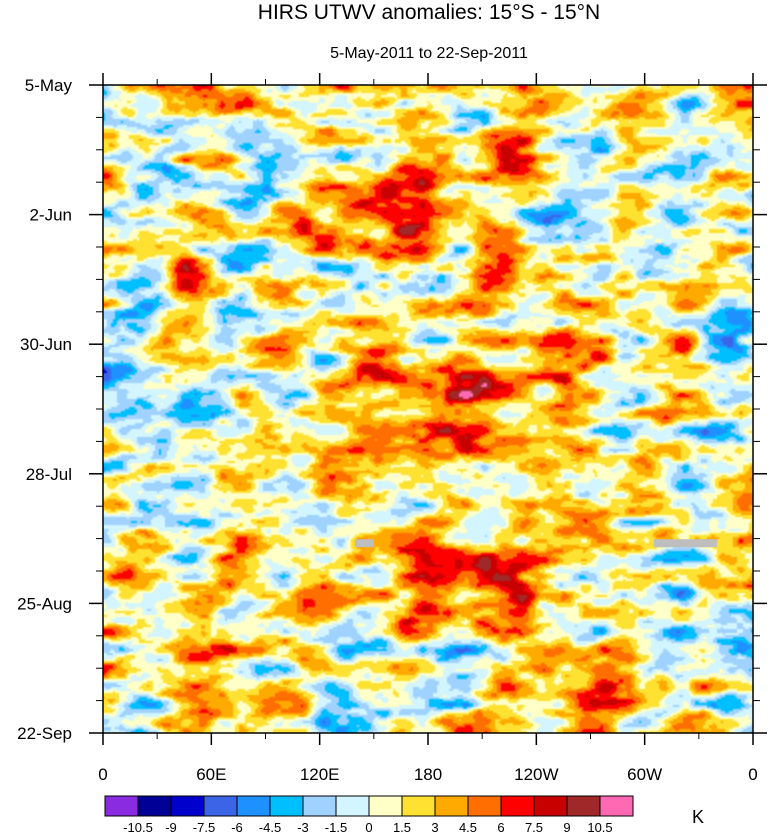  I want to click on y-tick-label: 5-May, so click(49, 85).